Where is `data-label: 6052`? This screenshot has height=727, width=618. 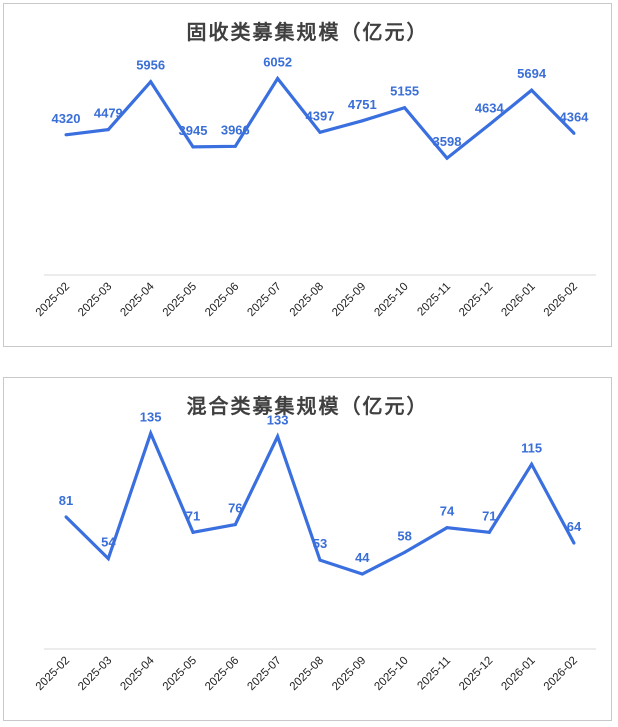 data-label: 6052 is located at coordinates (277, 62).